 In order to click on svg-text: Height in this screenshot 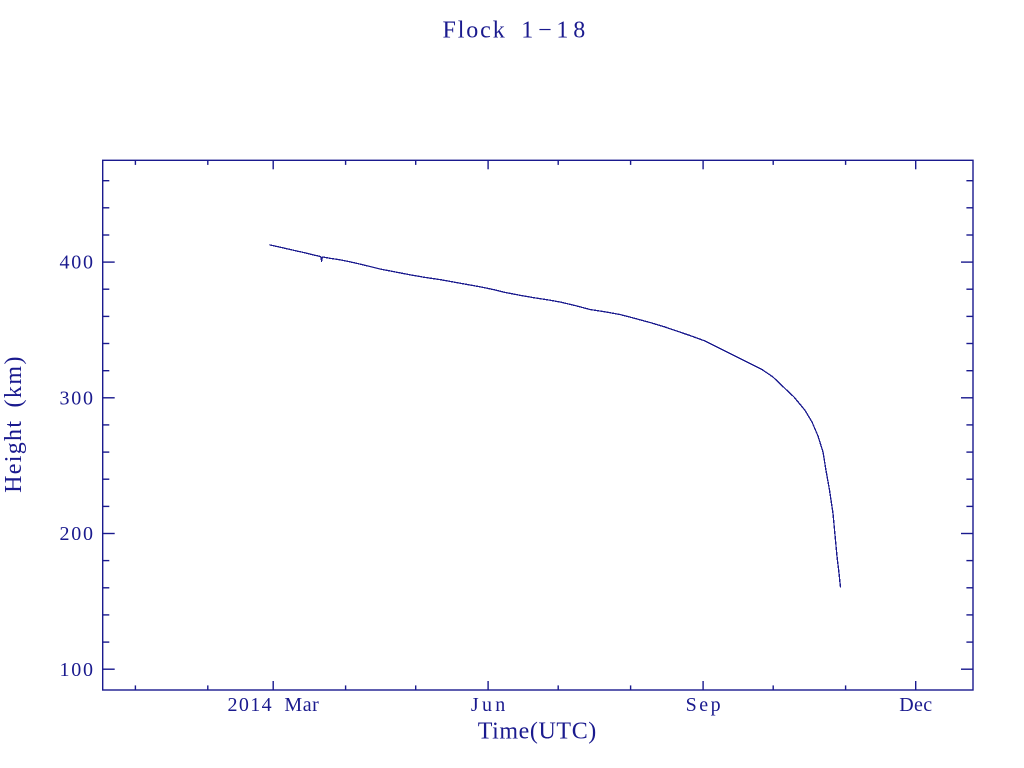, I will do `click(14, 457)`.